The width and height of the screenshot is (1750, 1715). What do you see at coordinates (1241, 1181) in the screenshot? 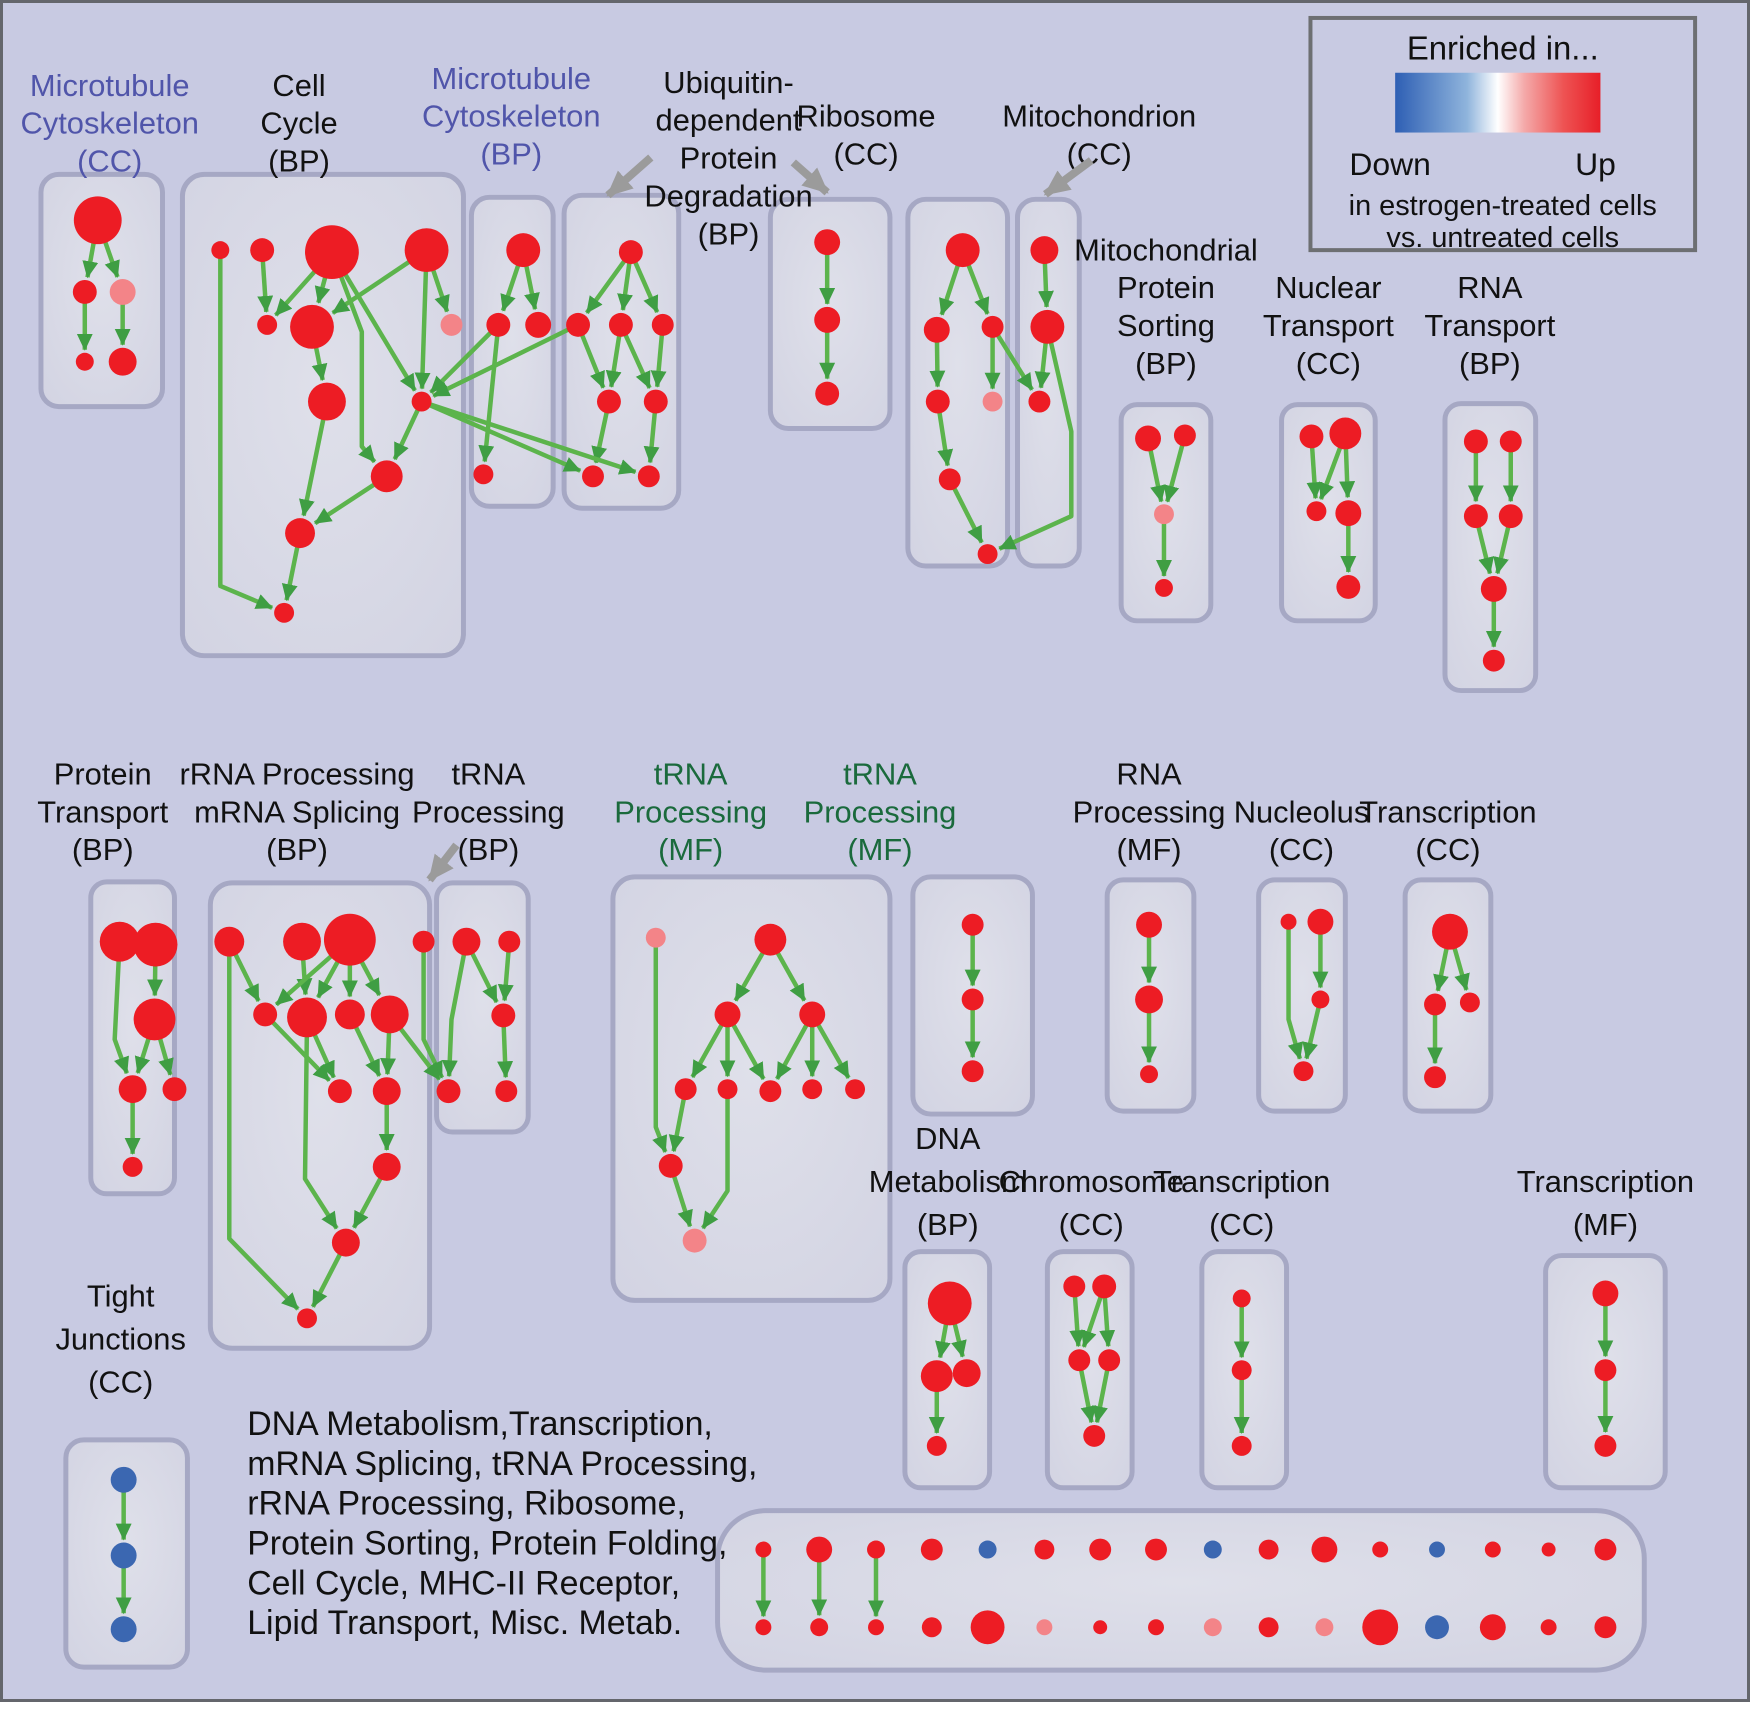
I see `cluster-label-transcription-cc-bot: Transcription` at bounding box center [1241, 1181].